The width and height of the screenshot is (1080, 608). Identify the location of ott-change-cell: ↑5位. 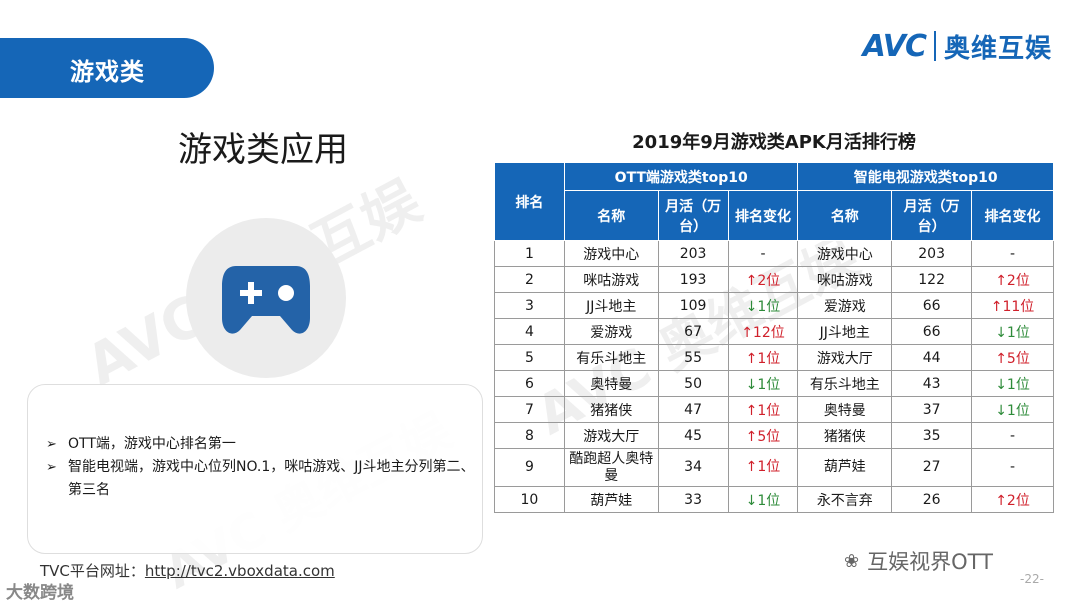
(763, 435).